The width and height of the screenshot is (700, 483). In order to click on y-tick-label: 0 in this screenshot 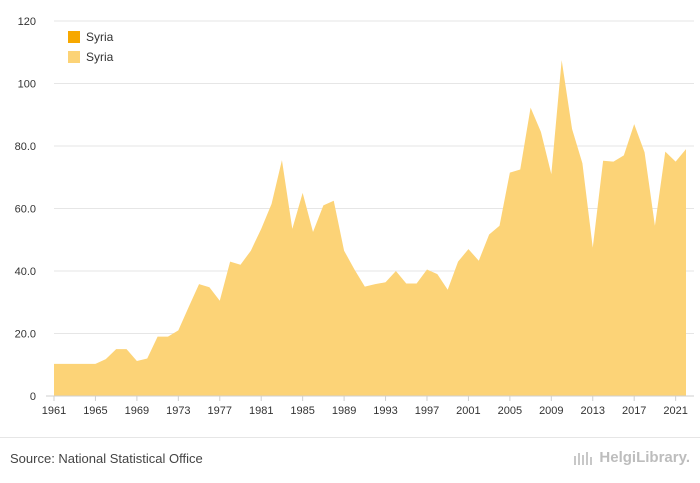, I will do `click(33, 397)`.